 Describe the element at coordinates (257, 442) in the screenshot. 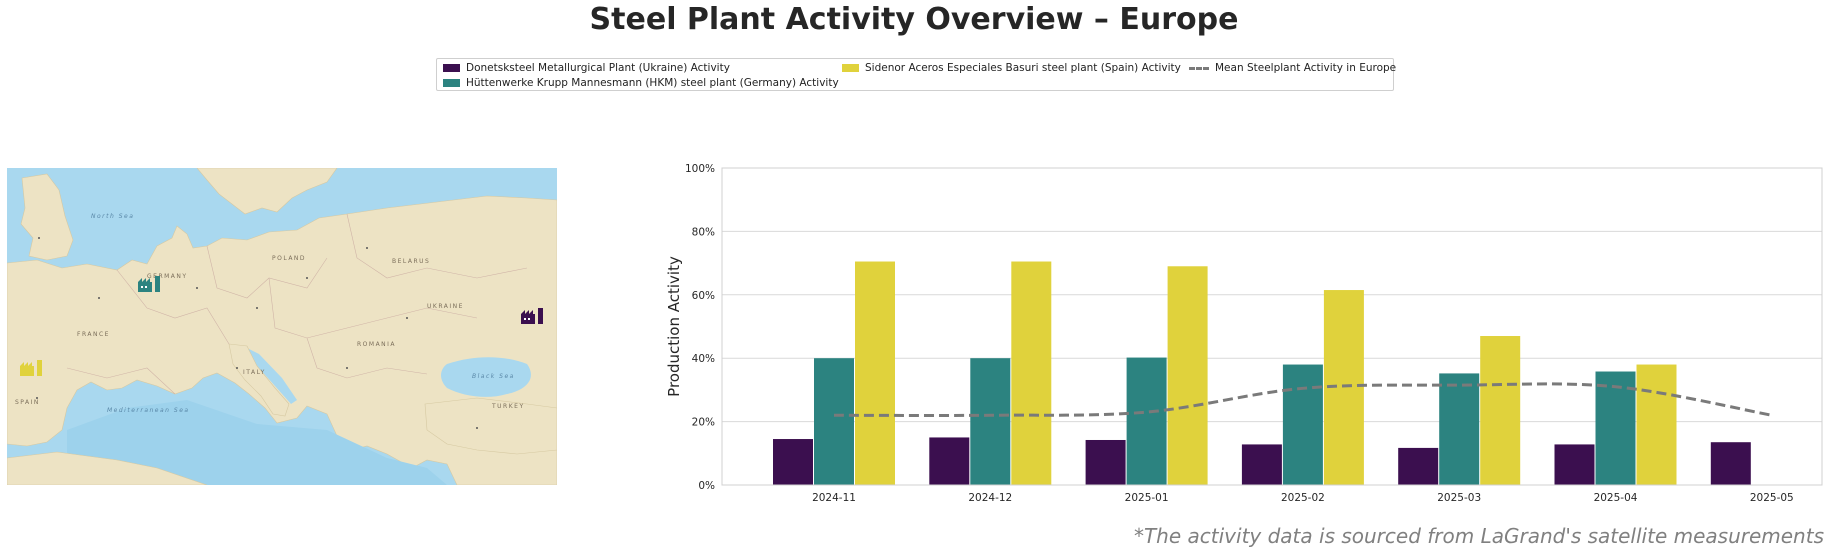

I see `map-mediterranean` at that location.